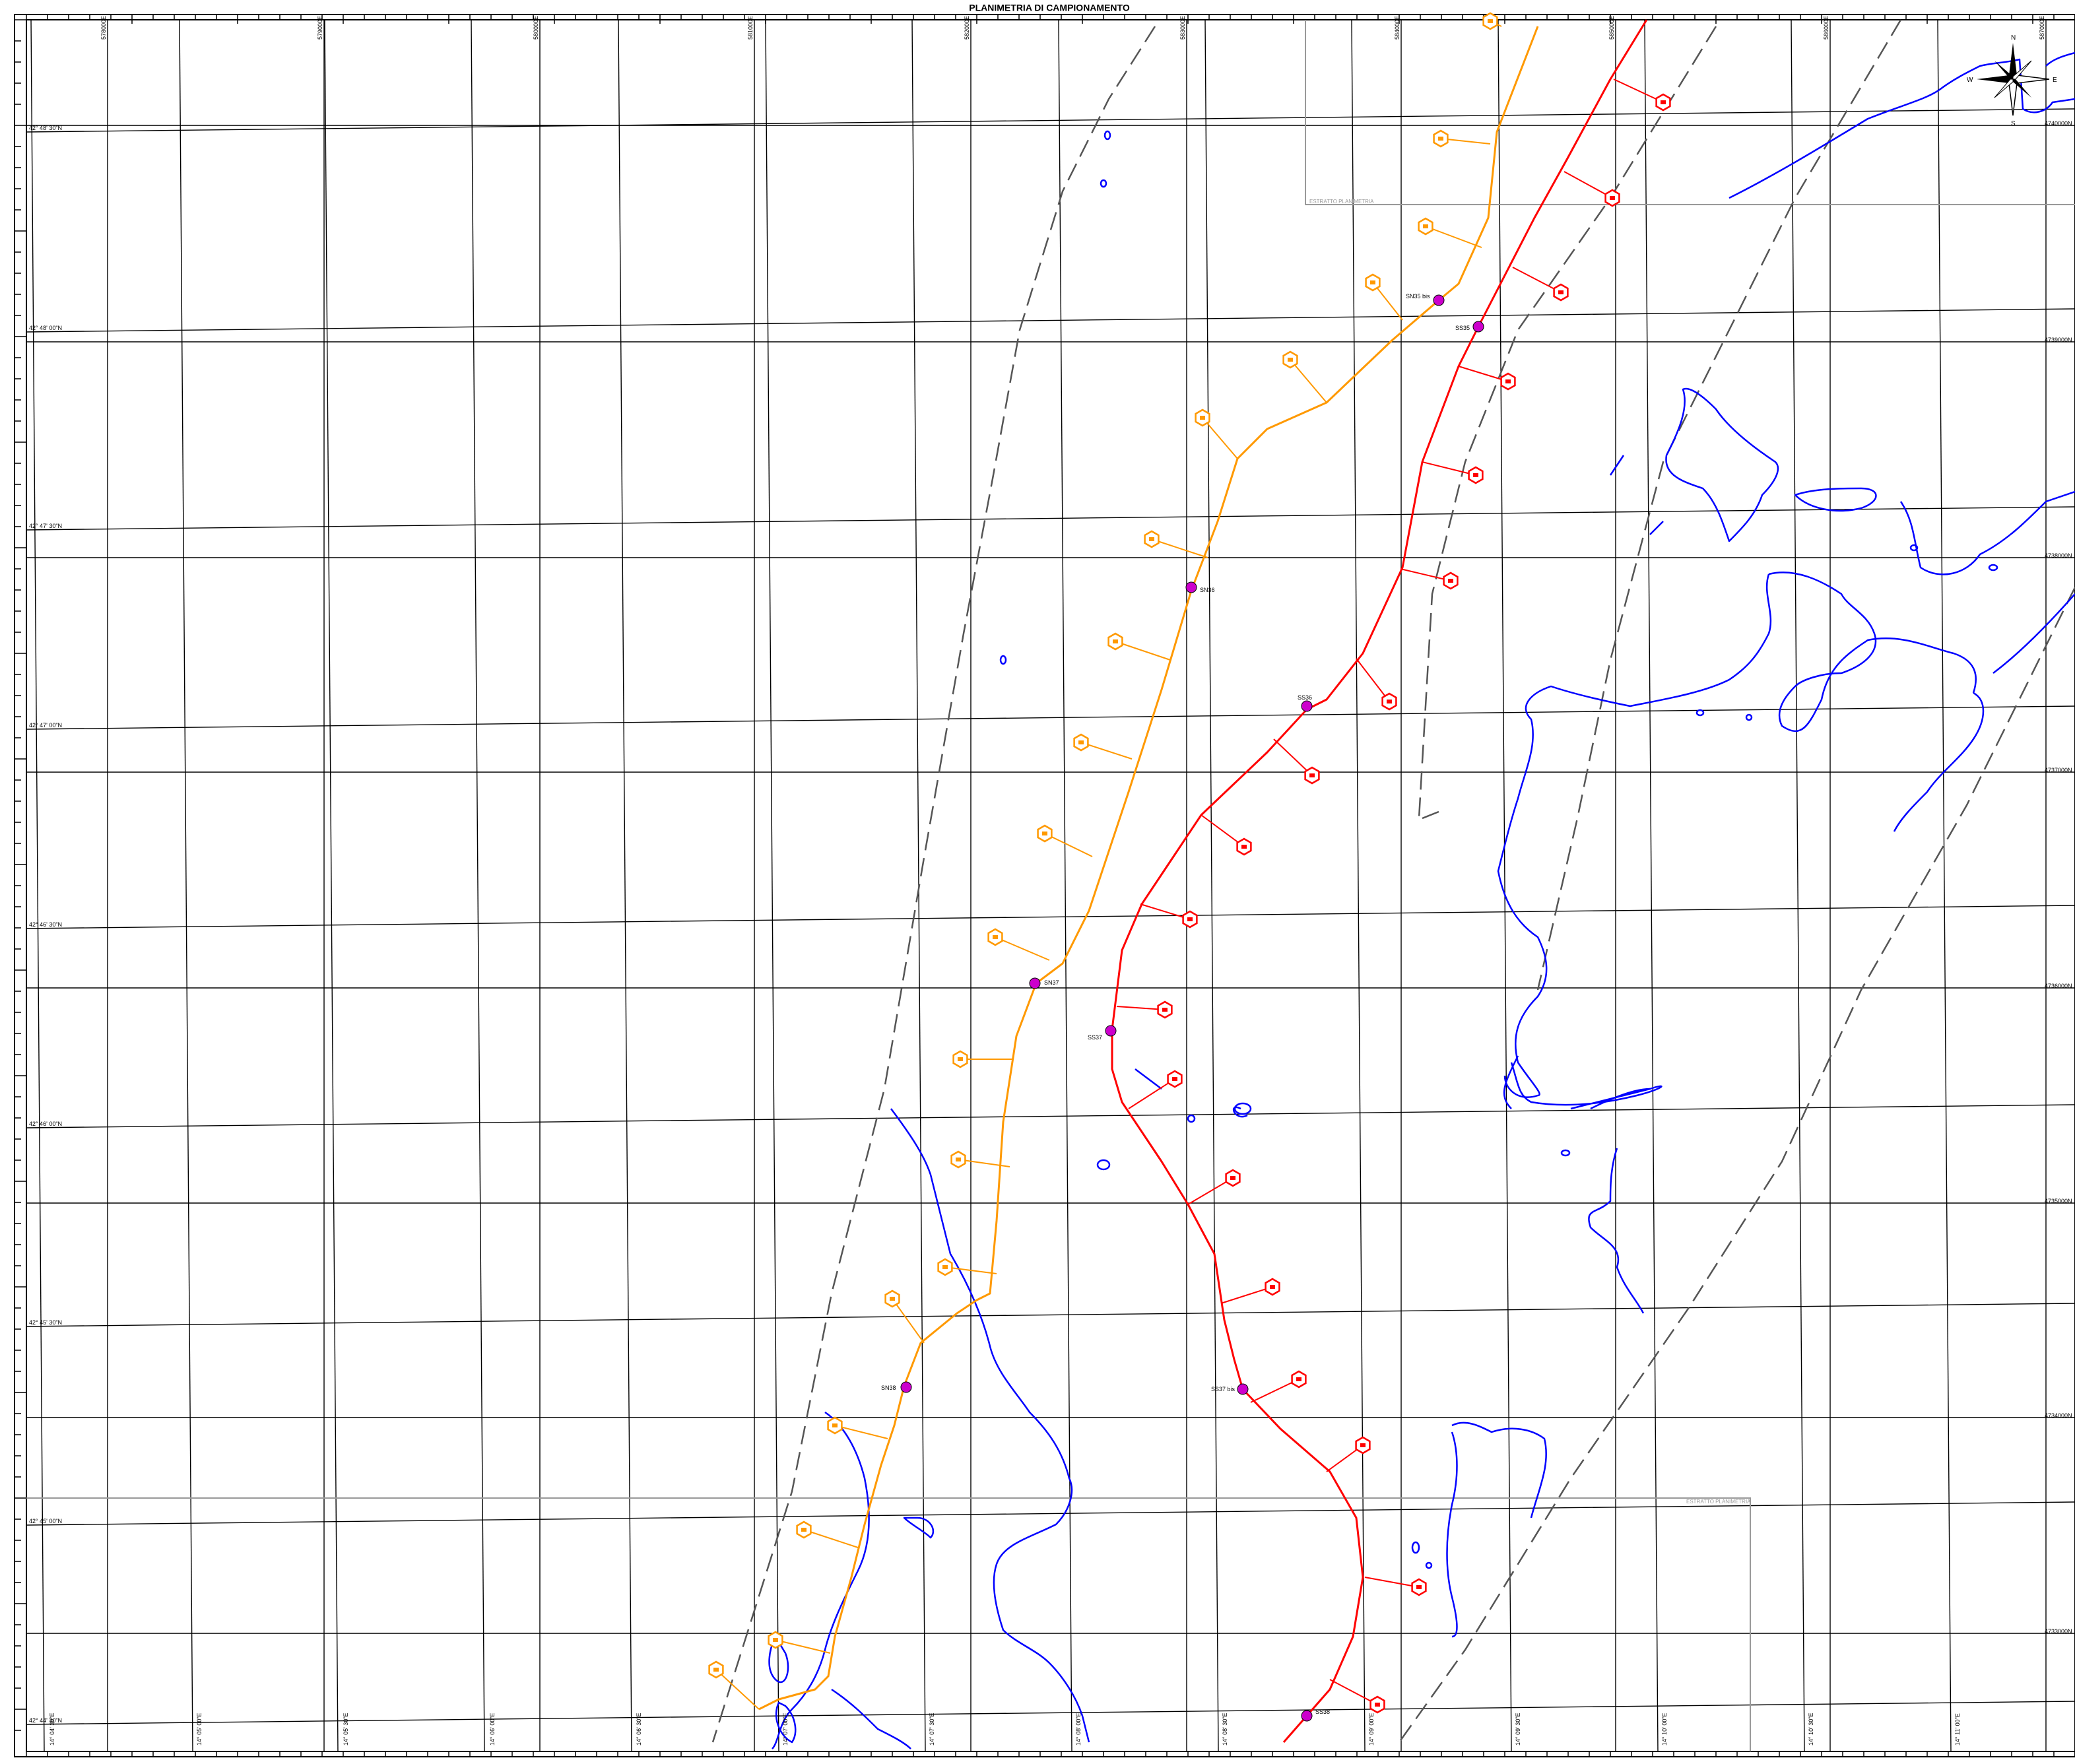 The width and height of the screenshot is (2075, 1764). I want to click on svg-text: 585000E, so click(1611, 28).